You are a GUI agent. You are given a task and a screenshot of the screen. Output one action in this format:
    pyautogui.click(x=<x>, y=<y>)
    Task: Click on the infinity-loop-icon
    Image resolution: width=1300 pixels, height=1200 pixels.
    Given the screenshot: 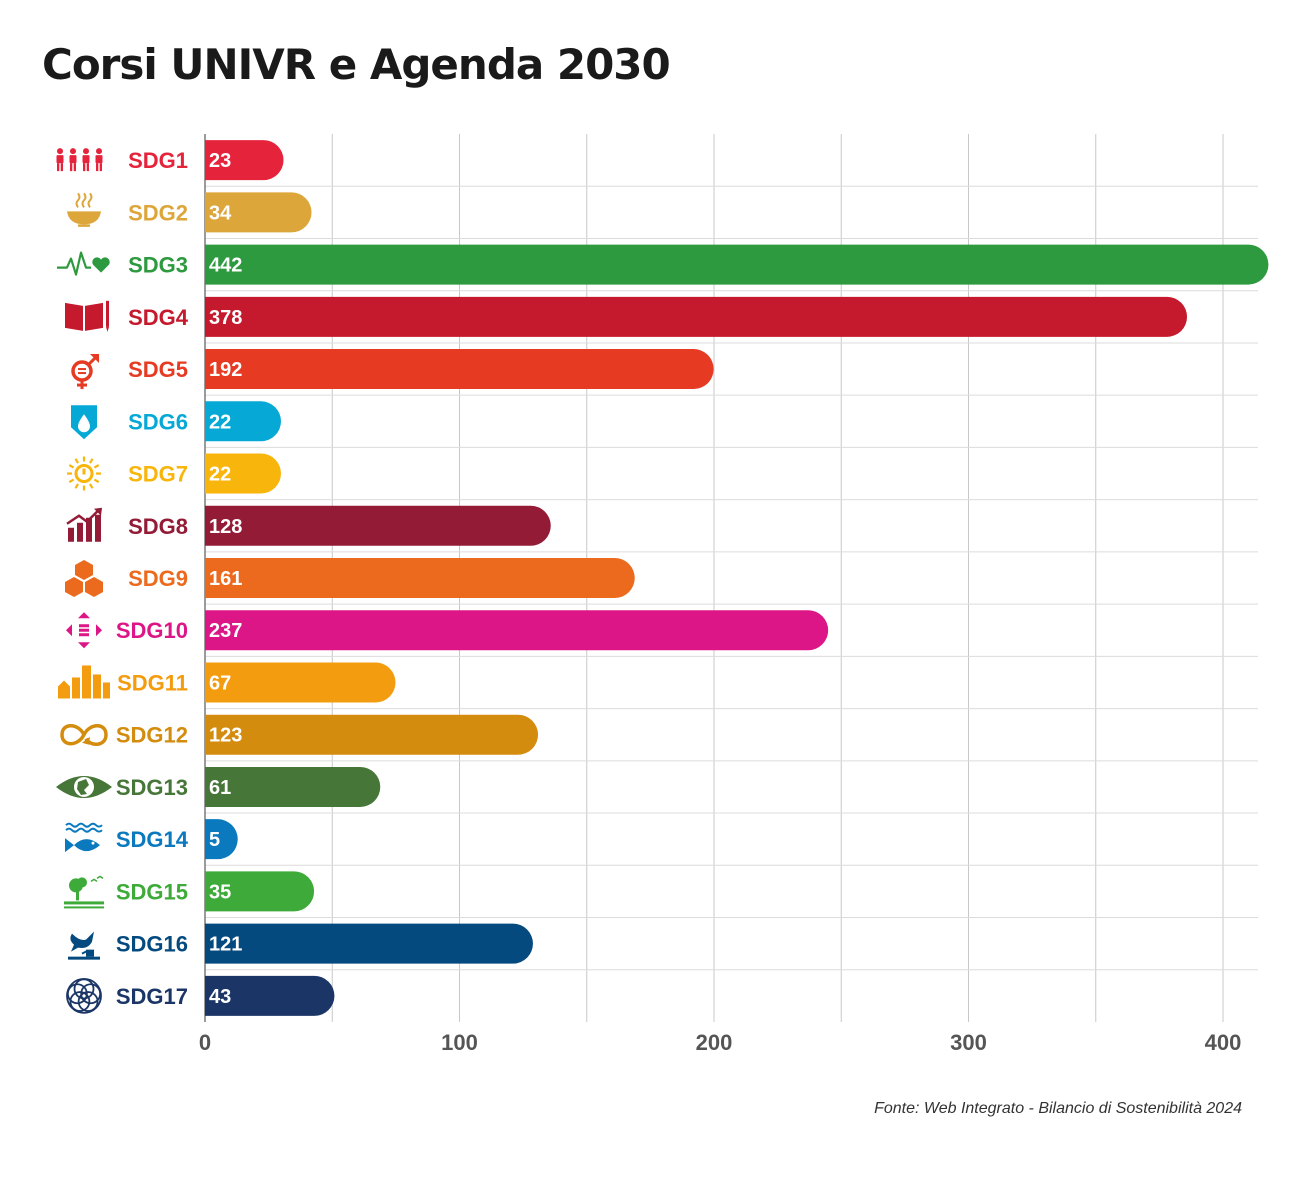 What is the action you would take?
    pyautogui.click(x=84, y=734)
    